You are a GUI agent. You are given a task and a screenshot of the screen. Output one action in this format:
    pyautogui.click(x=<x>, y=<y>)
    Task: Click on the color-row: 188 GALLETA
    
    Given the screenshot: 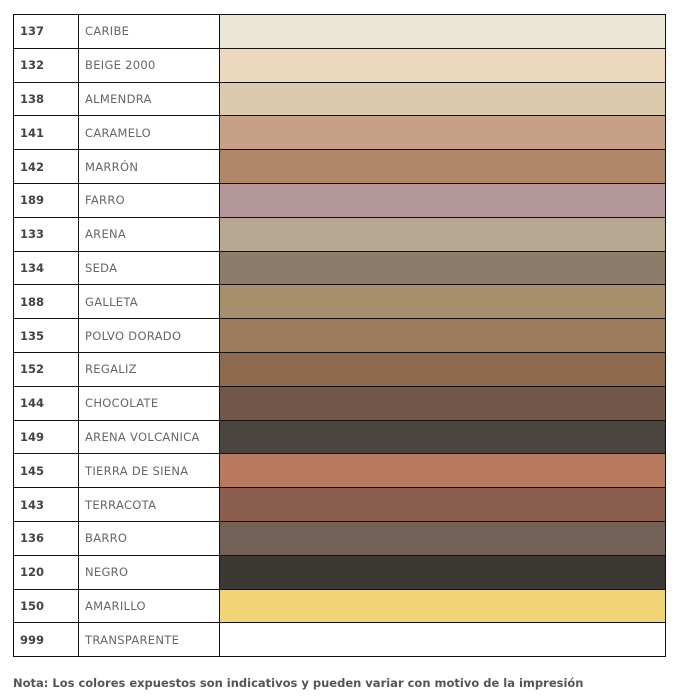 What is the action you would take?
    pyautogui.click(x=339, y=302)
    